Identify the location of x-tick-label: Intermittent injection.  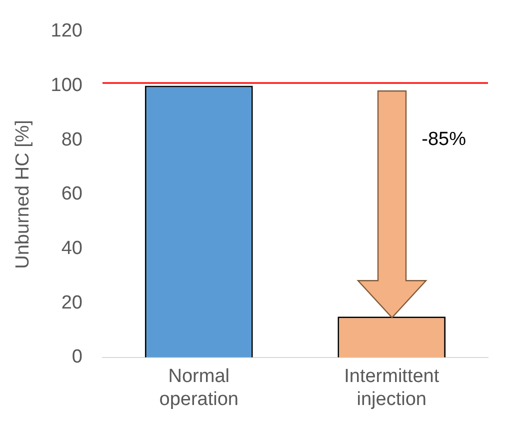
(392, 388).